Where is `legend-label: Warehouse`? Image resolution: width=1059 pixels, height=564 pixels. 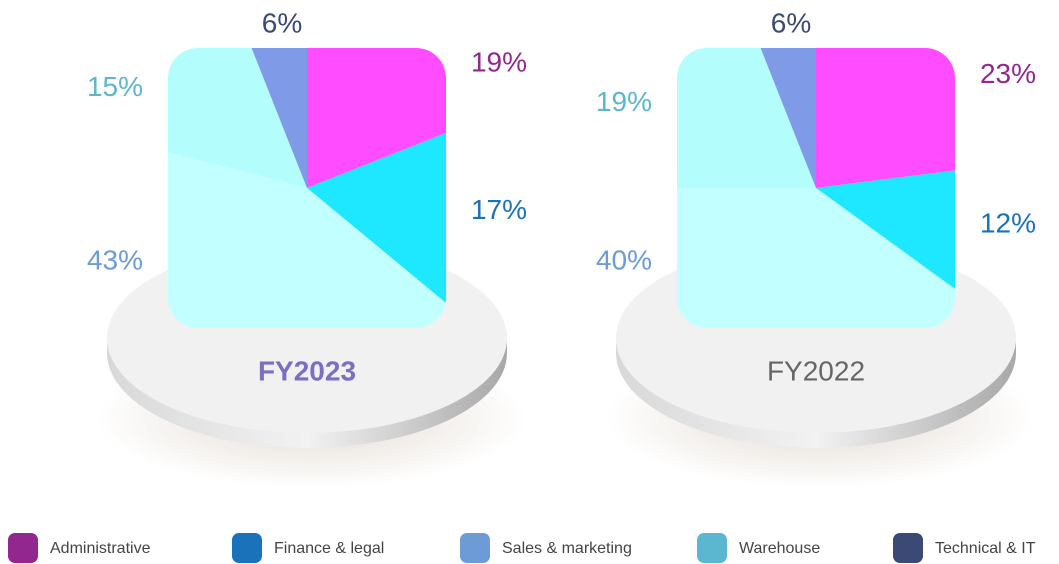
legend-label: Warehouse is located at coordinates (779, 548).